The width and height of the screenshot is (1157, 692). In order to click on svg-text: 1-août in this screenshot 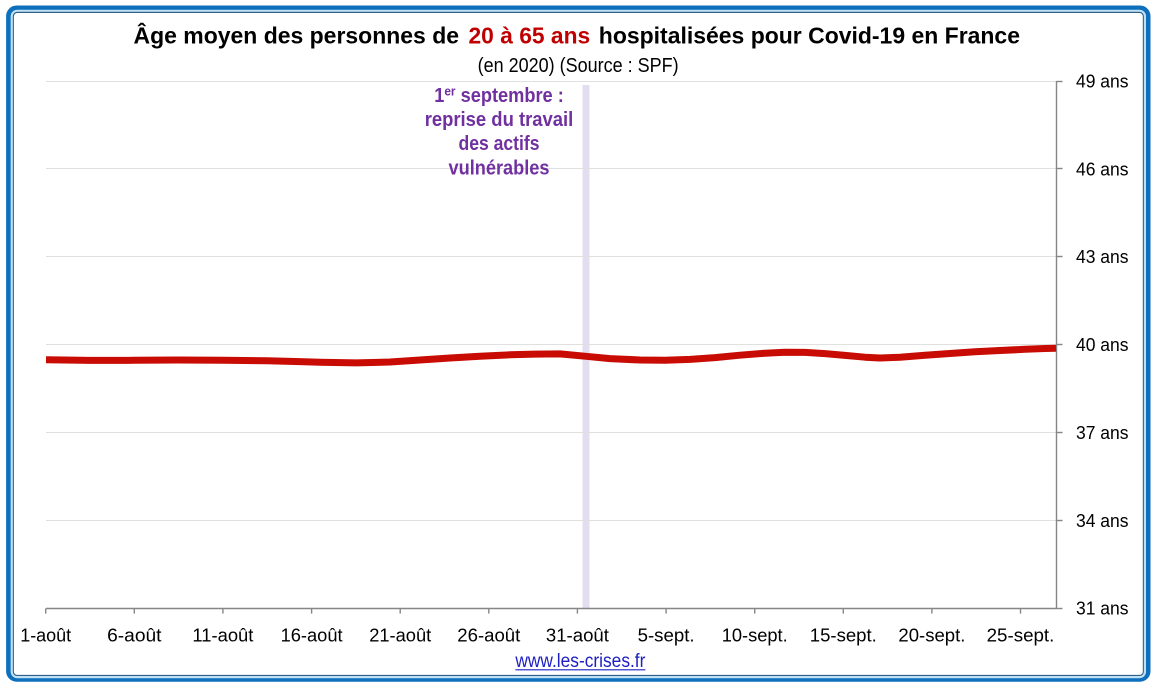, I will do `click(45, 635)`.